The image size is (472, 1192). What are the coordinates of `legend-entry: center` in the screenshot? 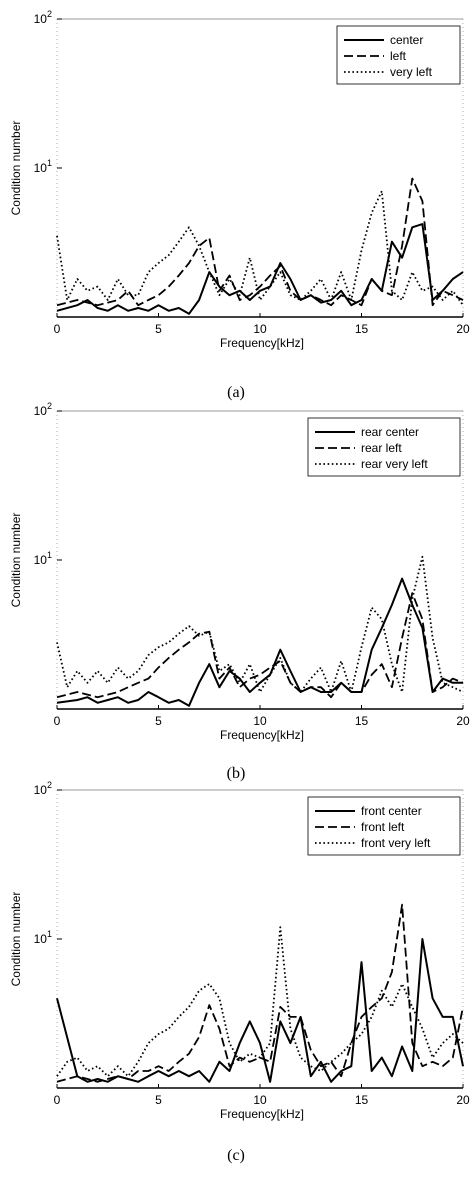 It's located at (406, 40).